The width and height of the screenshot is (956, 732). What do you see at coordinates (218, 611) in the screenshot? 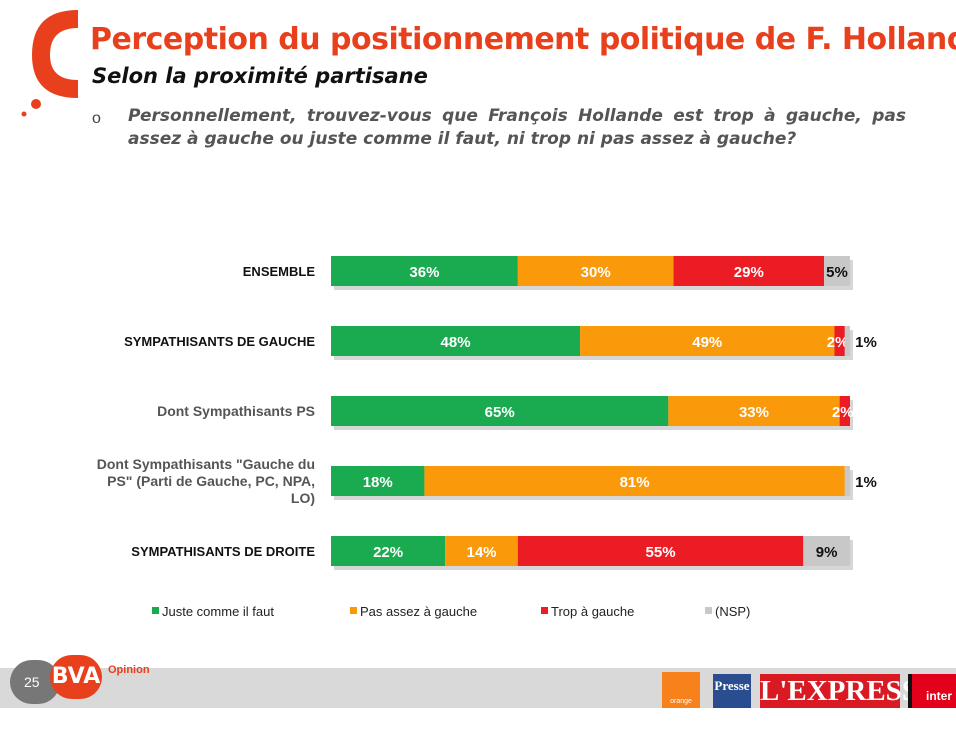
I see `legend-label: Juste comme il faut` at bounding box center [218, 611].